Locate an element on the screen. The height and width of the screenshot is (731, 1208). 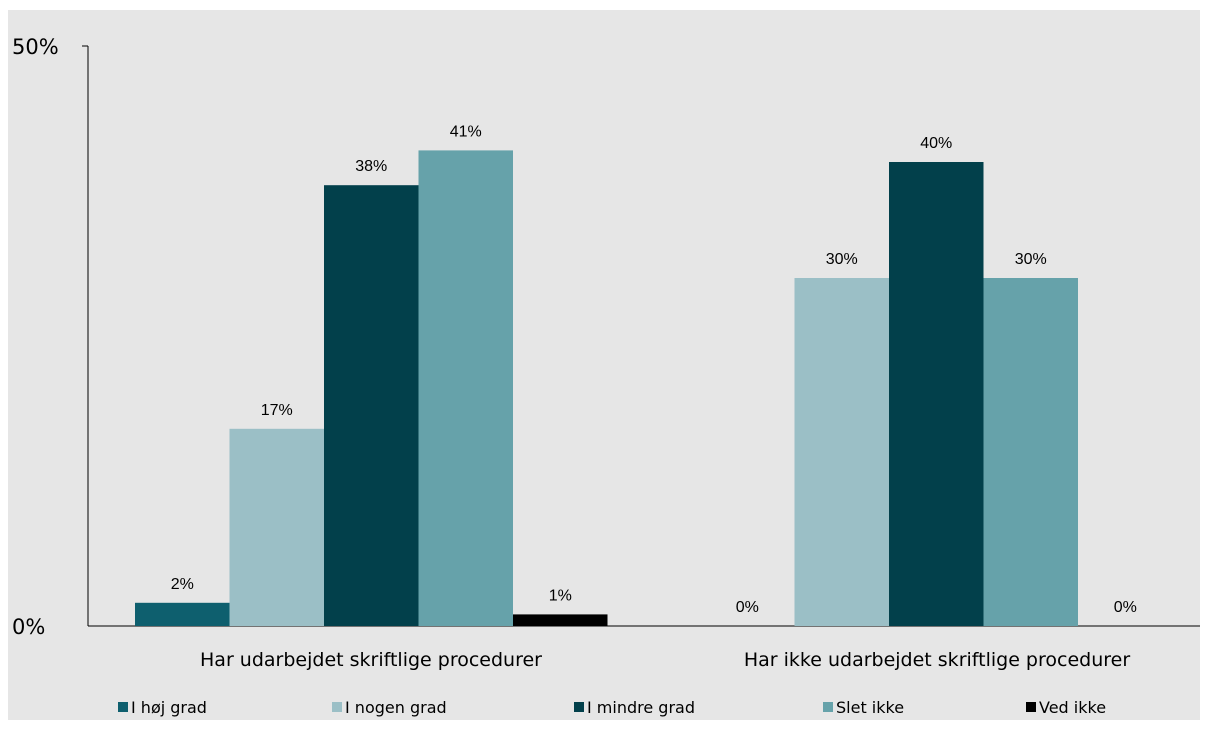
data-label: 17% is located at coordinates (277, 410).